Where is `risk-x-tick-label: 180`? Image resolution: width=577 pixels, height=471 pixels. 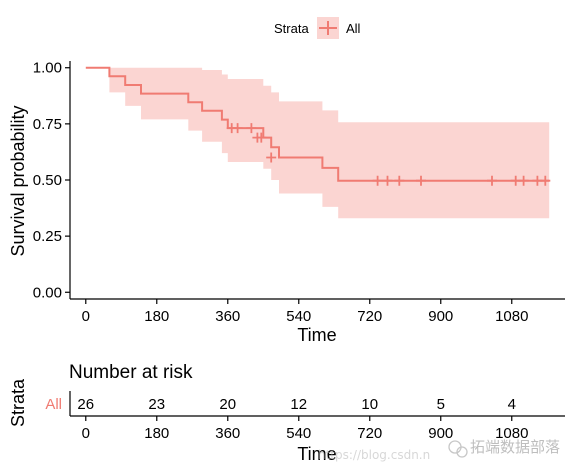
risk-x-tick-label: 180 is located at coordinates (156, 433).